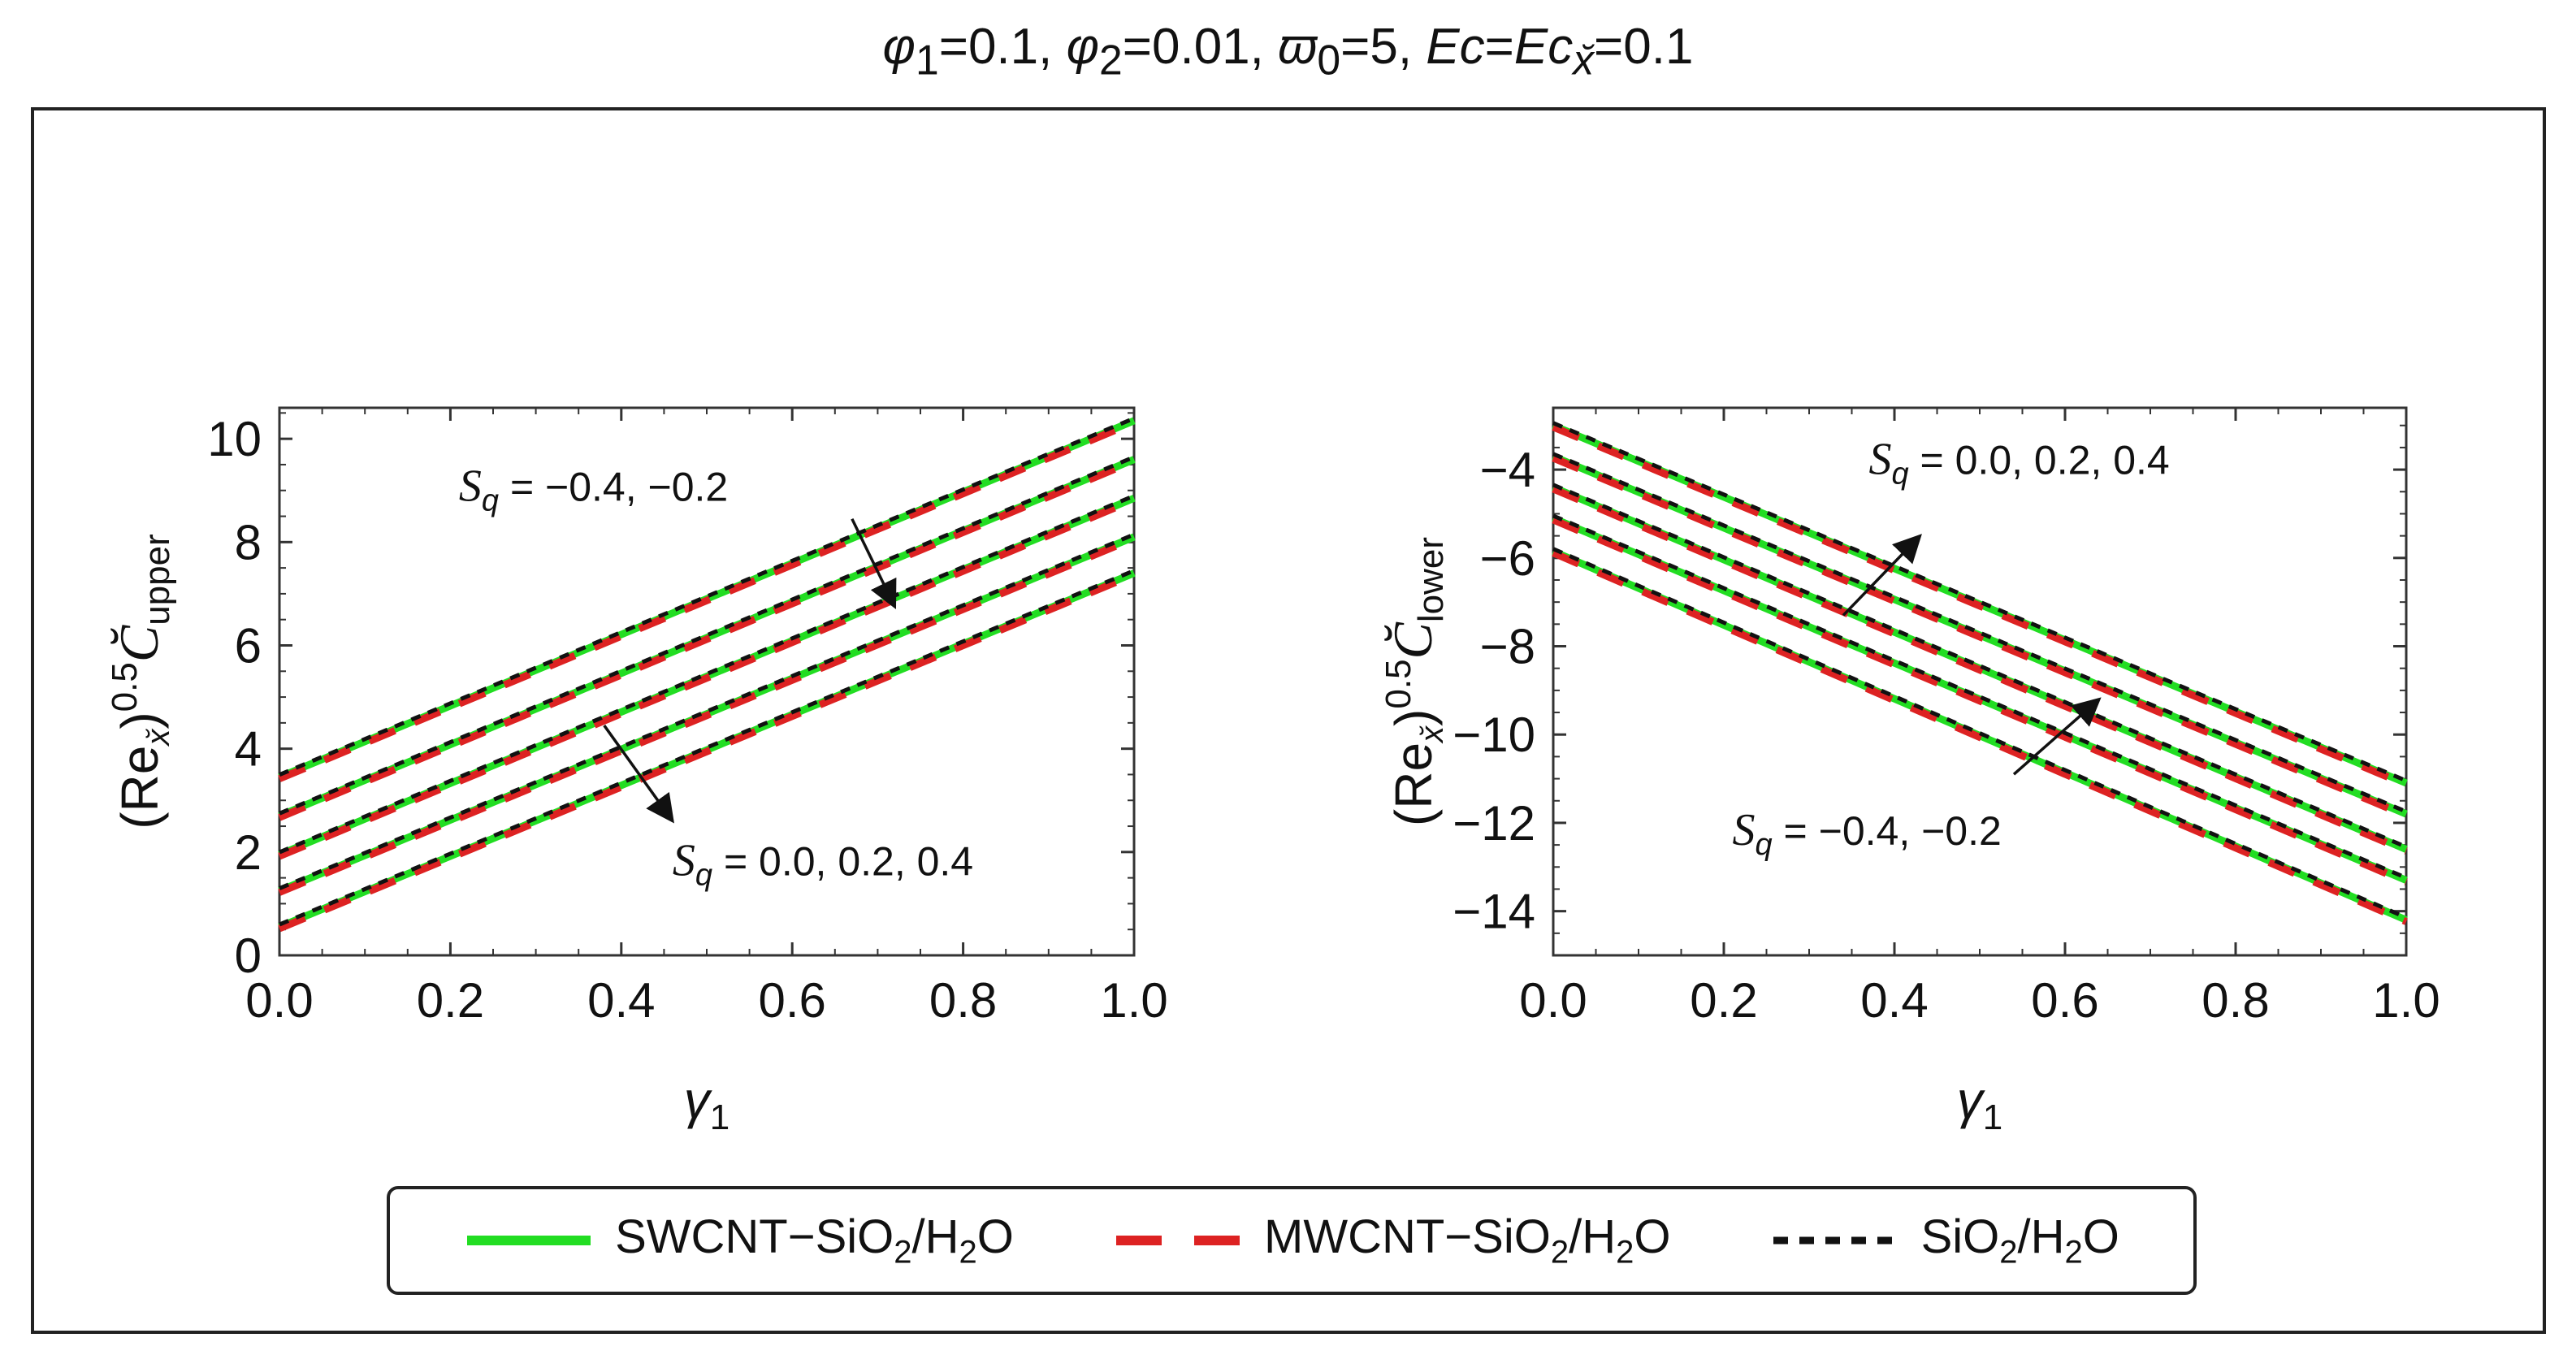 The height and width of the screenshot is (1355, 2576). Describe the element at coordinates (1507, 558) in the screenshot. I see `y-tick-label: −6` at that location.